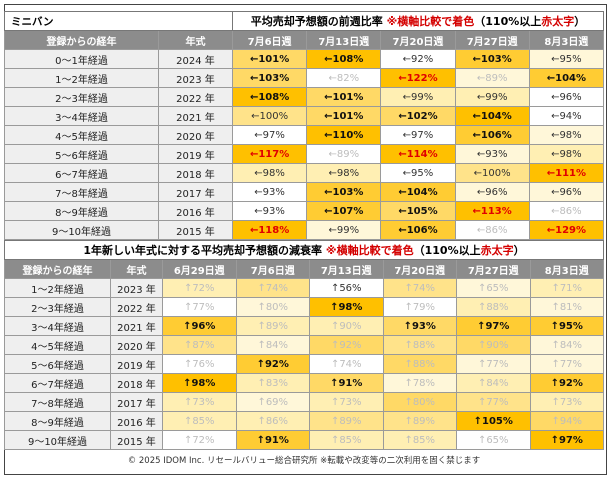 This screenshot has width=612, height=480. What do you see at coordinates (81, 192) in the screenshot?
I see `row-age-label: 7～8年経過` at bounding box center [81, 192].